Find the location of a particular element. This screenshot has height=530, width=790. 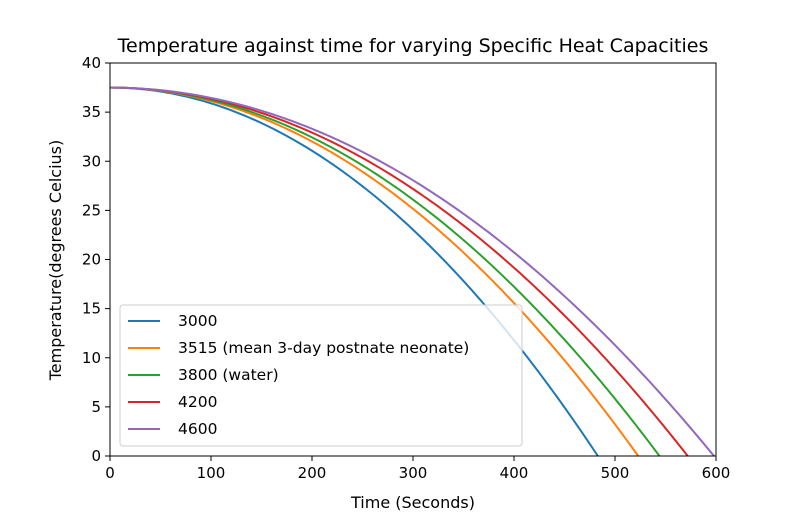

y-tick-label: 40 is located at coordinates (91, 63).